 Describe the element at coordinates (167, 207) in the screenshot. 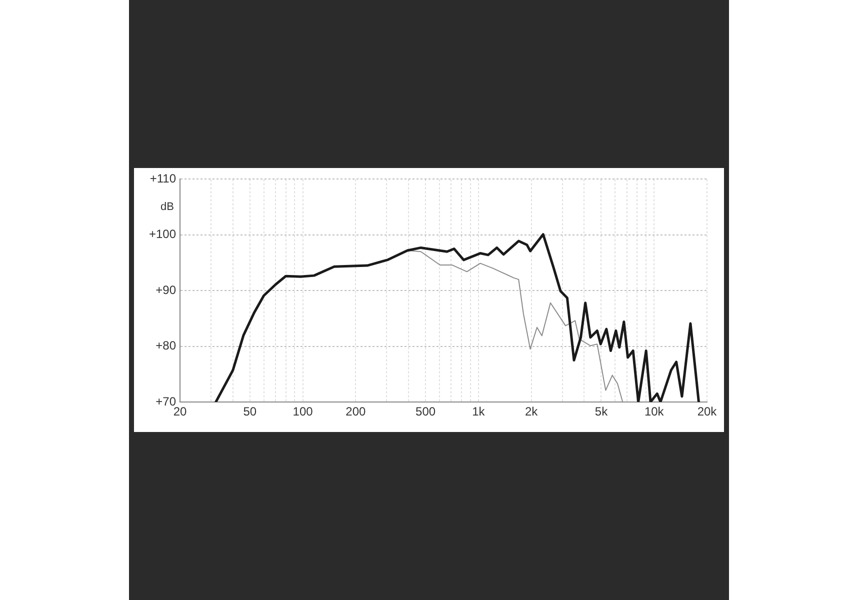

I see `y-axis-title: dB` at that location.